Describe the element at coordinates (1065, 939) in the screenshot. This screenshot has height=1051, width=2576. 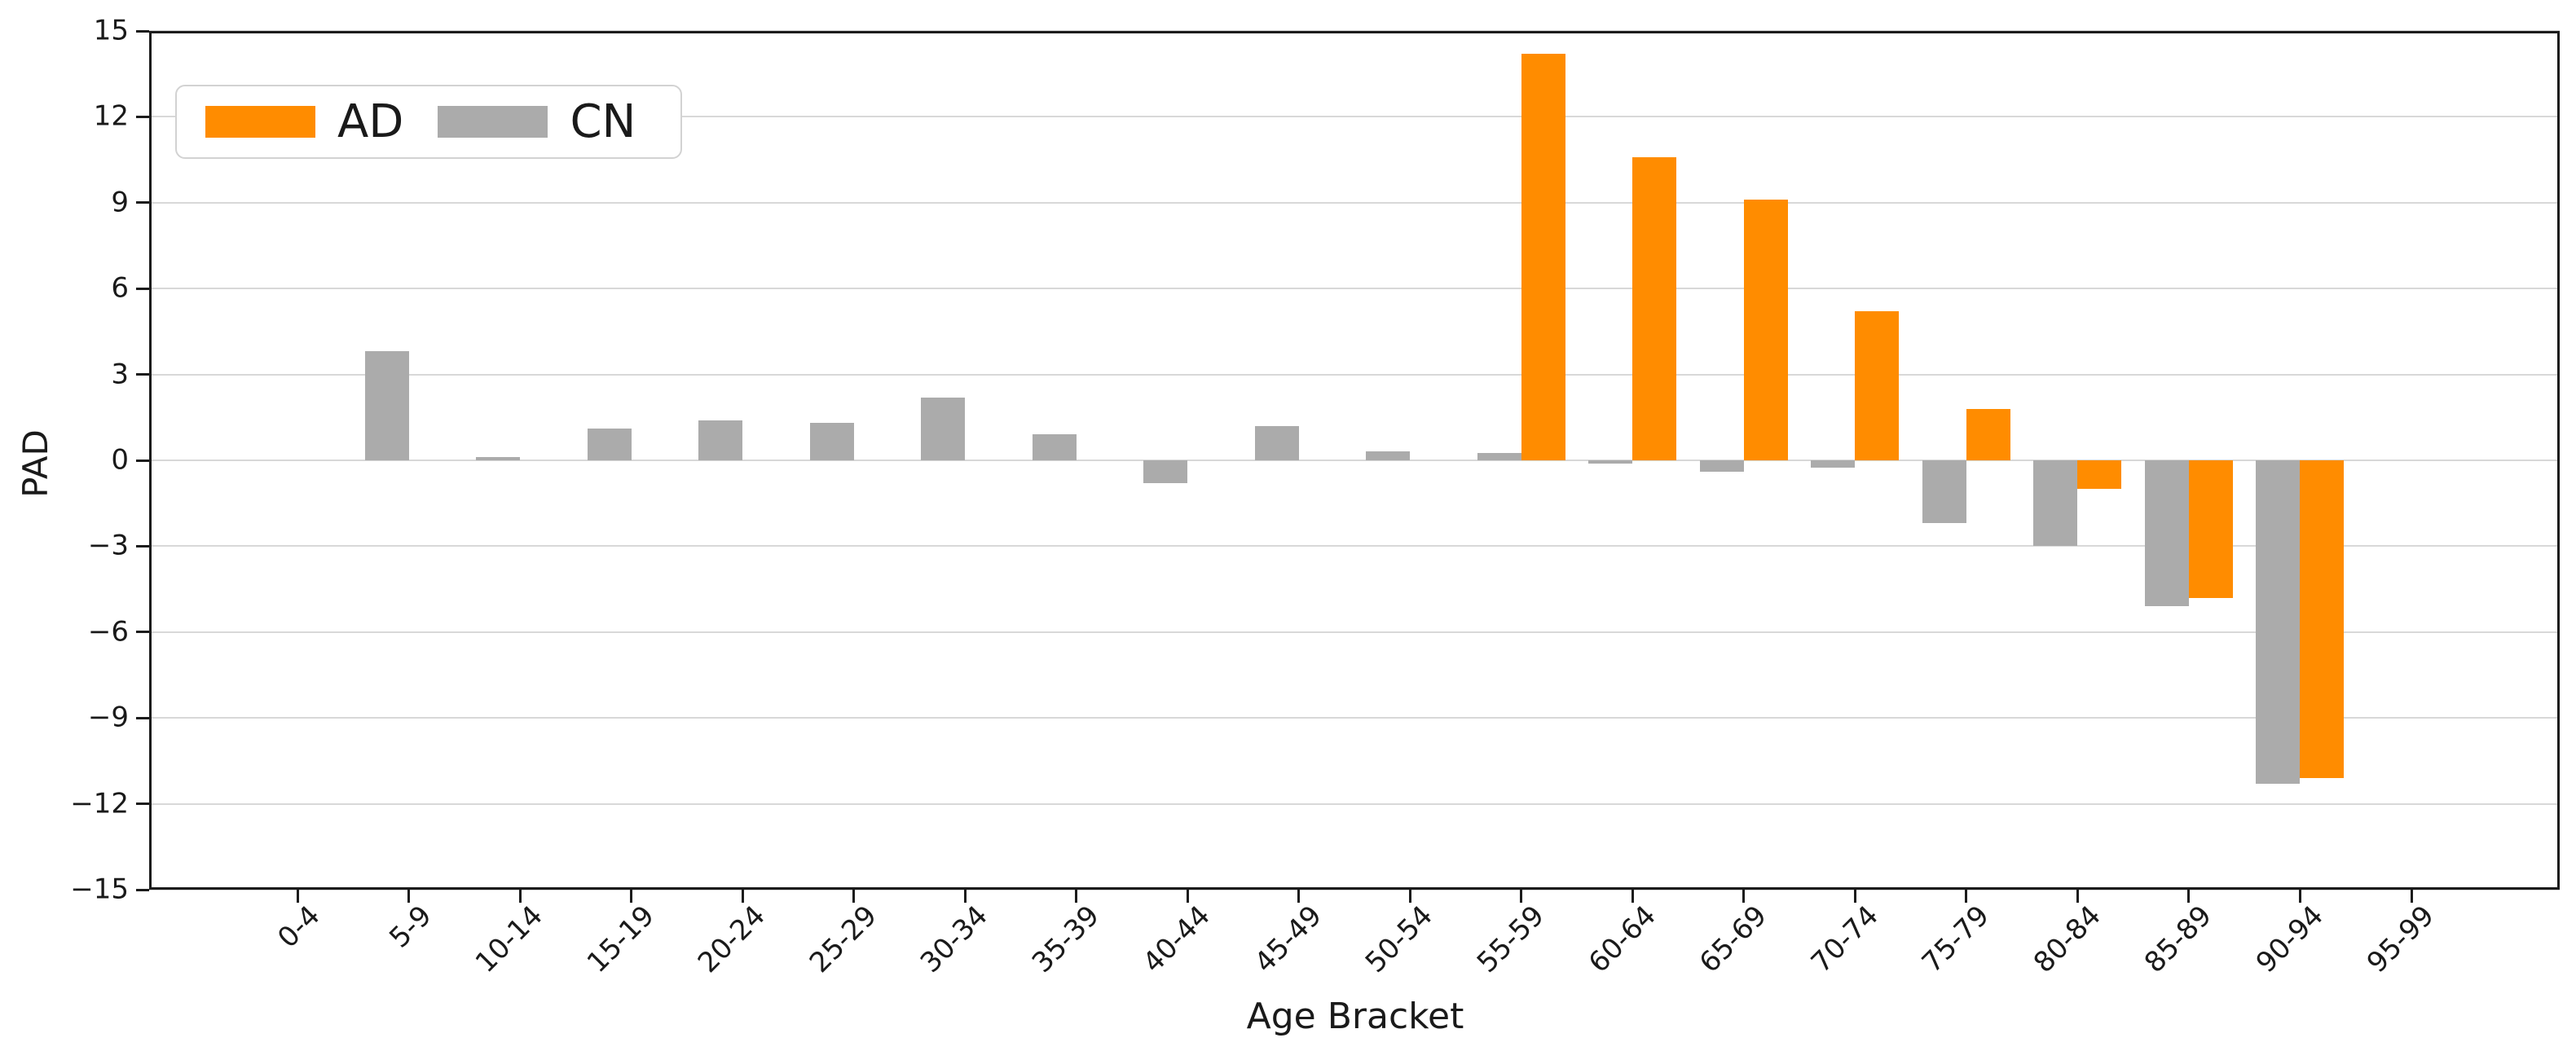
I see `xtick-label-35-39: 35-39` at that location.